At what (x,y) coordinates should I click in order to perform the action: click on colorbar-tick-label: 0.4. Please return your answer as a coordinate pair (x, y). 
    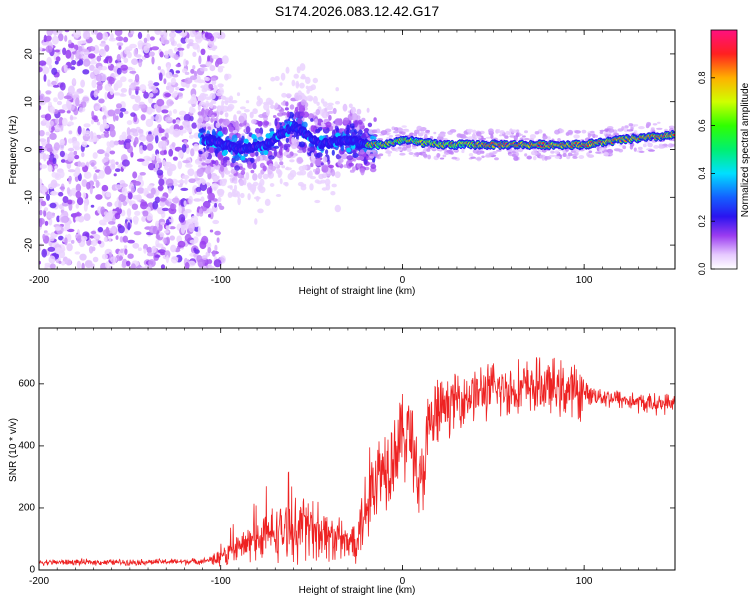
    Looking at the image, I should click on (702, 173).